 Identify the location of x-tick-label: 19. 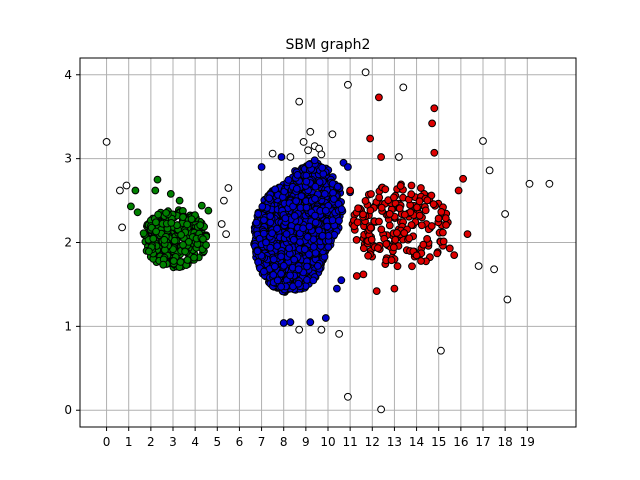
(527, 442).